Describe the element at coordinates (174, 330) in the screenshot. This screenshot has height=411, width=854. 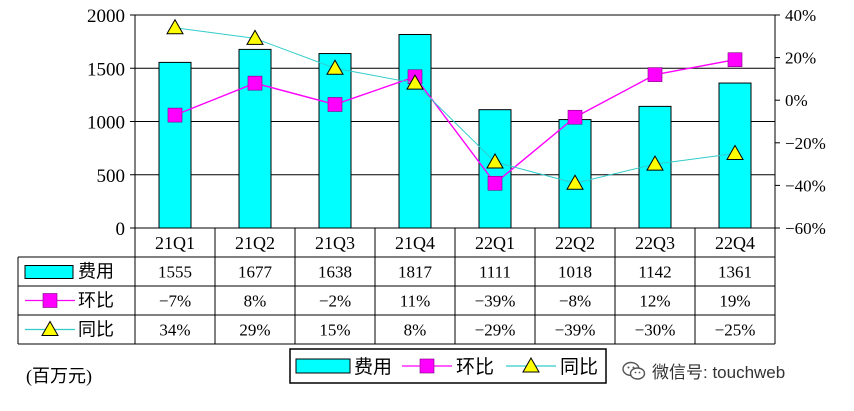
I see `table-cell: 34%` at that location.